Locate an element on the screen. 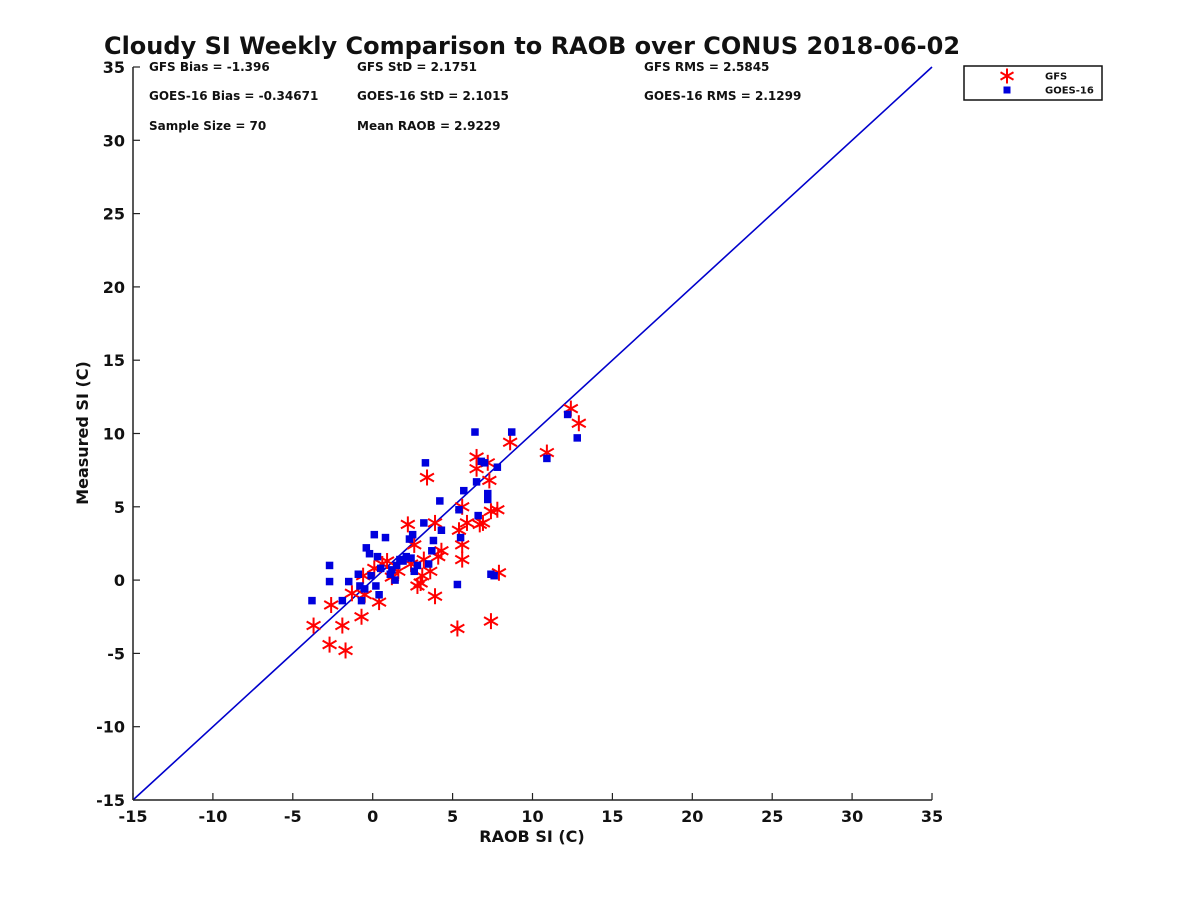 The height and width of the screenshot is (900, 1200). y-tick-label: 0 is located at coordinates (119, 580).